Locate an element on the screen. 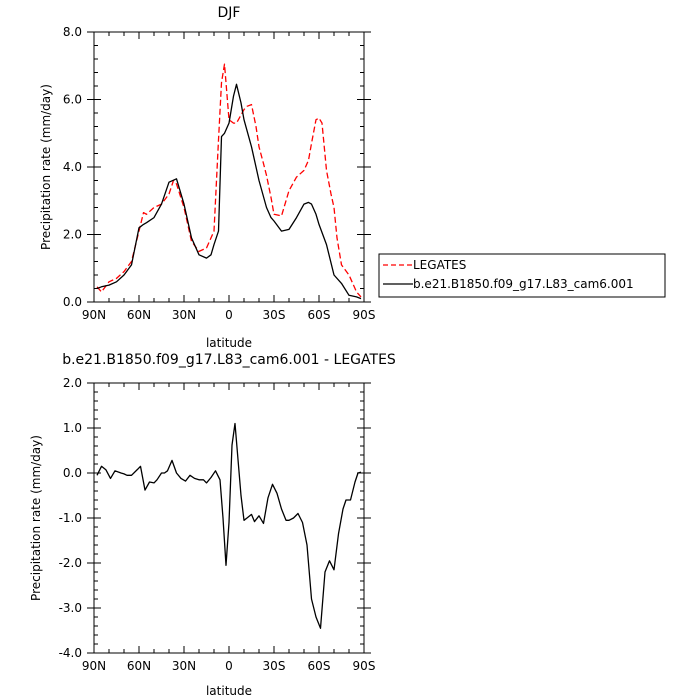 The image size is (700, 700). top-ylabel: Precipitation rate (mm/day) is located at coordinates (46, 167).